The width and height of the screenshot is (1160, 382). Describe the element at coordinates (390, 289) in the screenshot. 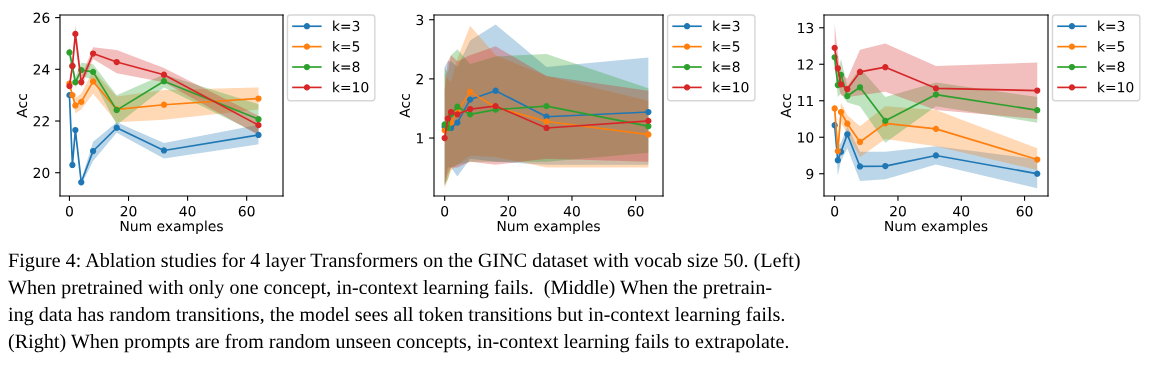

I see `text: When pretrained with only one concept, in-context learning fails. (Middle) When the pretrain-` at that location.